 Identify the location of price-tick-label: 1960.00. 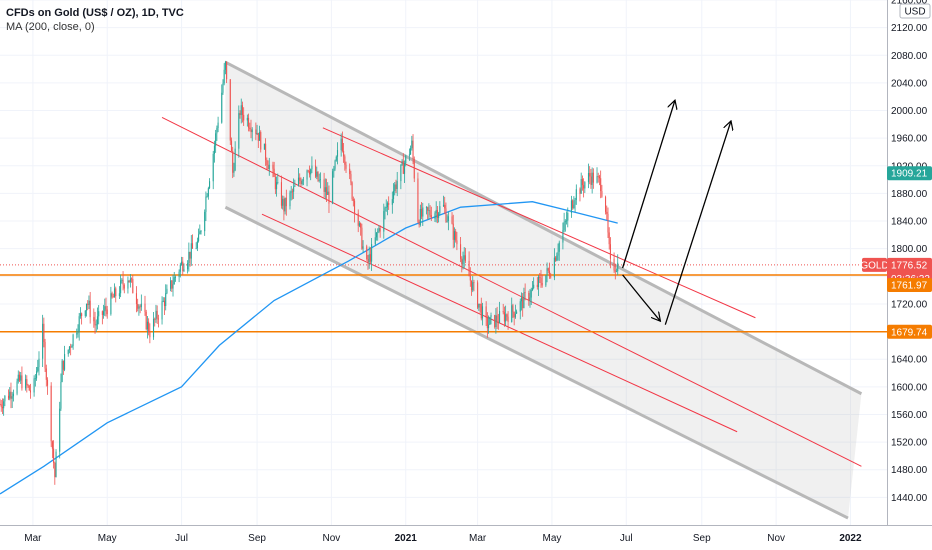
(909, 139).